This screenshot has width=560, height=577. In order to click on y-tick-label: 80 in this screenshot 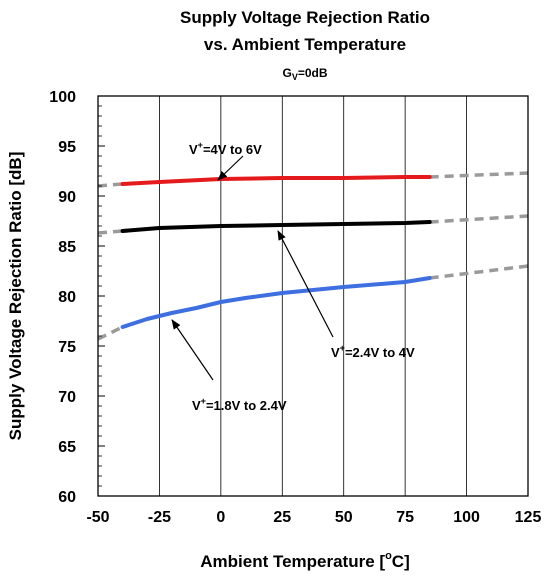, I will do `click(67, 297)`.